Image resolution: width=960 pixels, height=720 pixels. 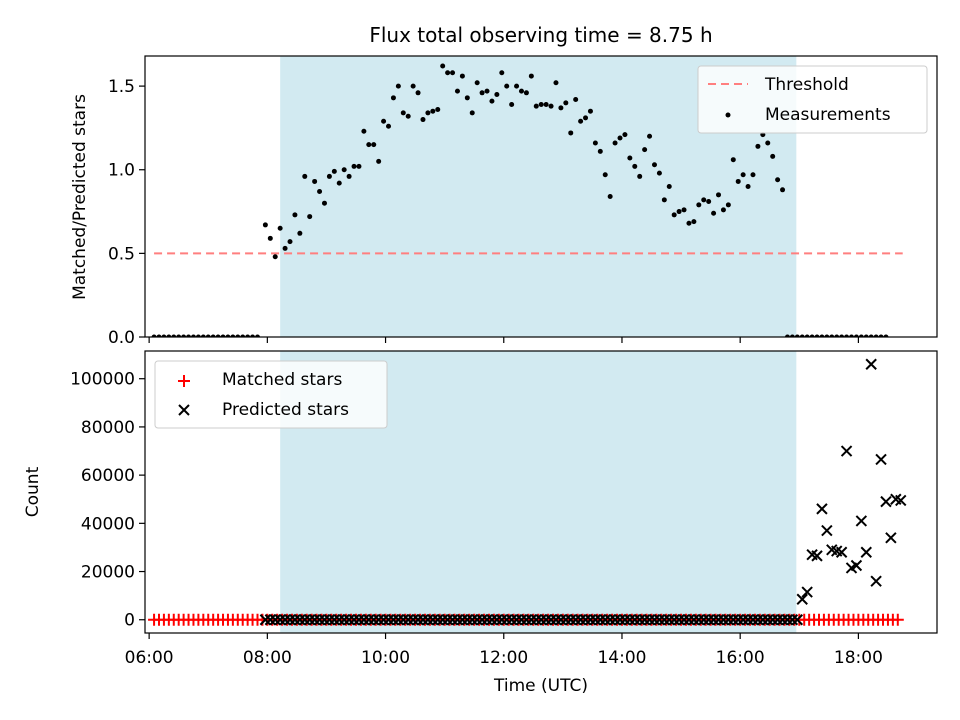 What do you see at coordinates (107, 500) in the screenshot?
I see `bottom-y-ticks: 0 20000 40000 60000 80000 100000` at bounding box center [107, 500].